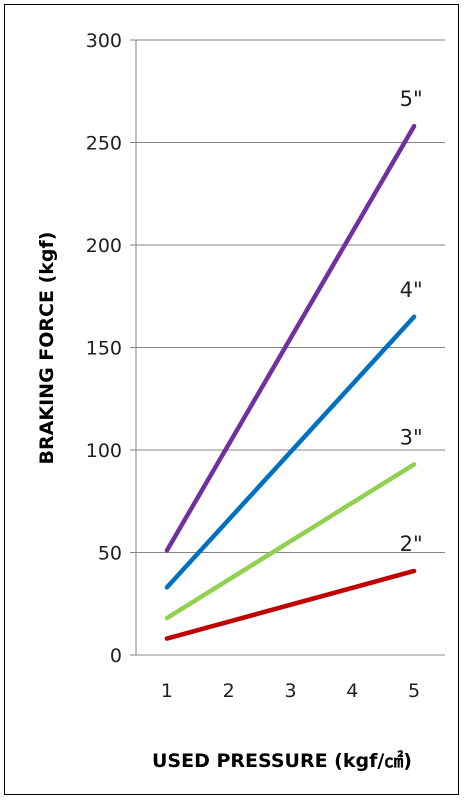  I want to click on x-axis-title: USED PRESSURE (kgf/㎠), so click(282, 760).